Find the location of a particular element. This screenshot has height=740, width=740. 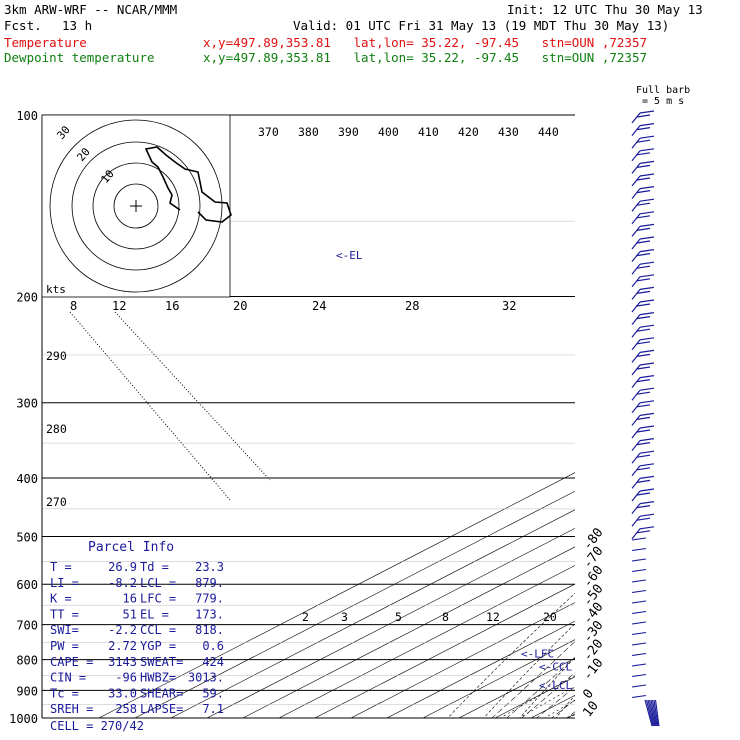

wind-speed-scale-label: 32 is located at coordinates (509, 306).